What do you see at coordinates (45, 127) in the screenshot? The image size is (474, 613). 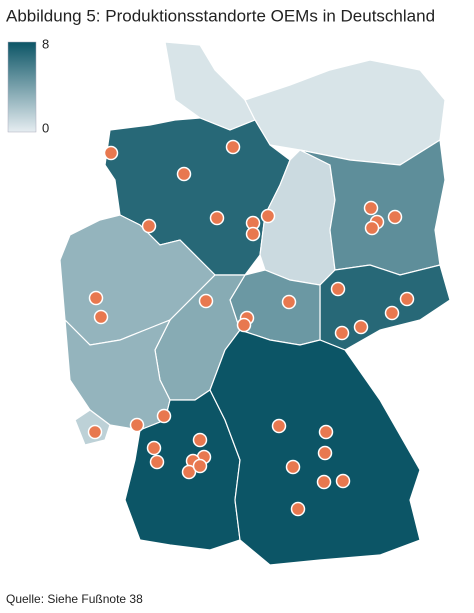 I see `legend-min: 0` at bounding box center [45, 127].